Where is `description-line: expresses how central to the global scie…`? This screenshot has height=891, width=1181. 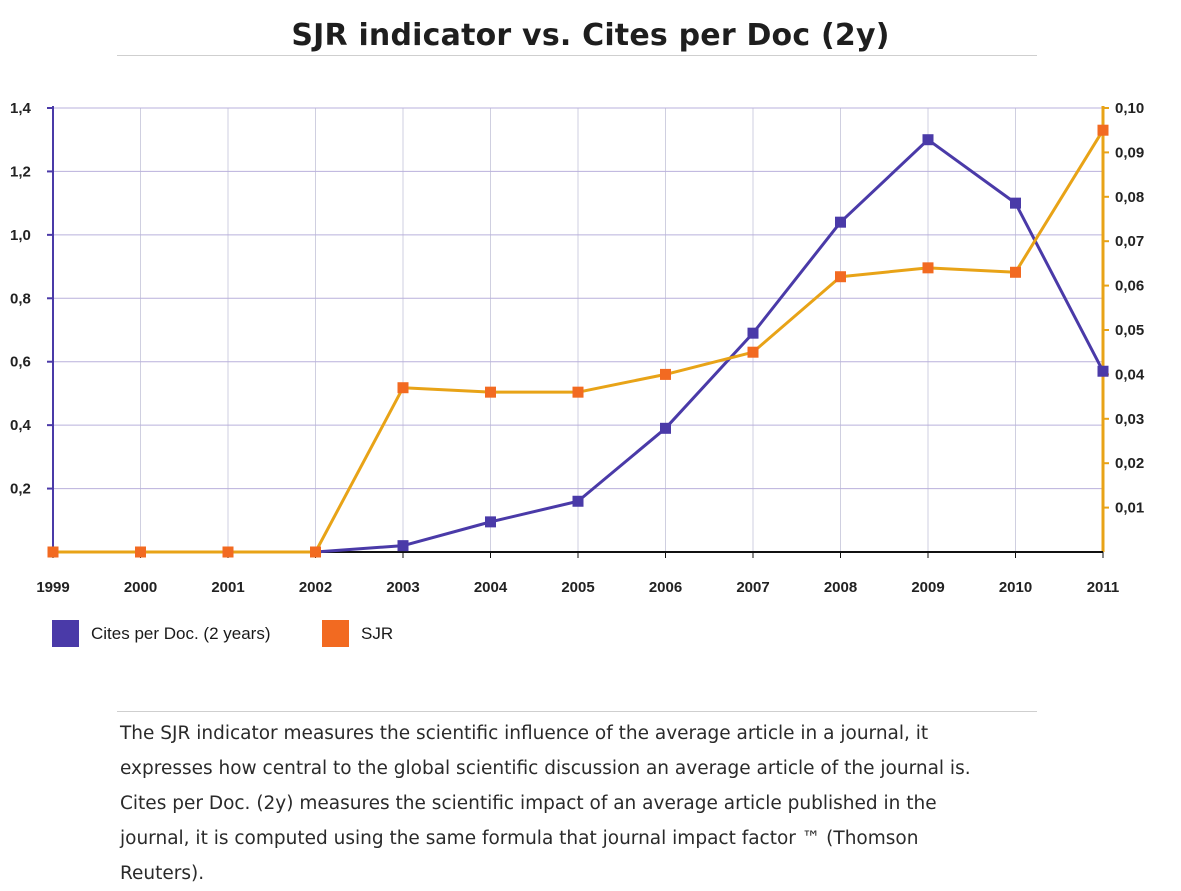
description-line: expresses how central to the global scie… is located at coordinates (545, 768).